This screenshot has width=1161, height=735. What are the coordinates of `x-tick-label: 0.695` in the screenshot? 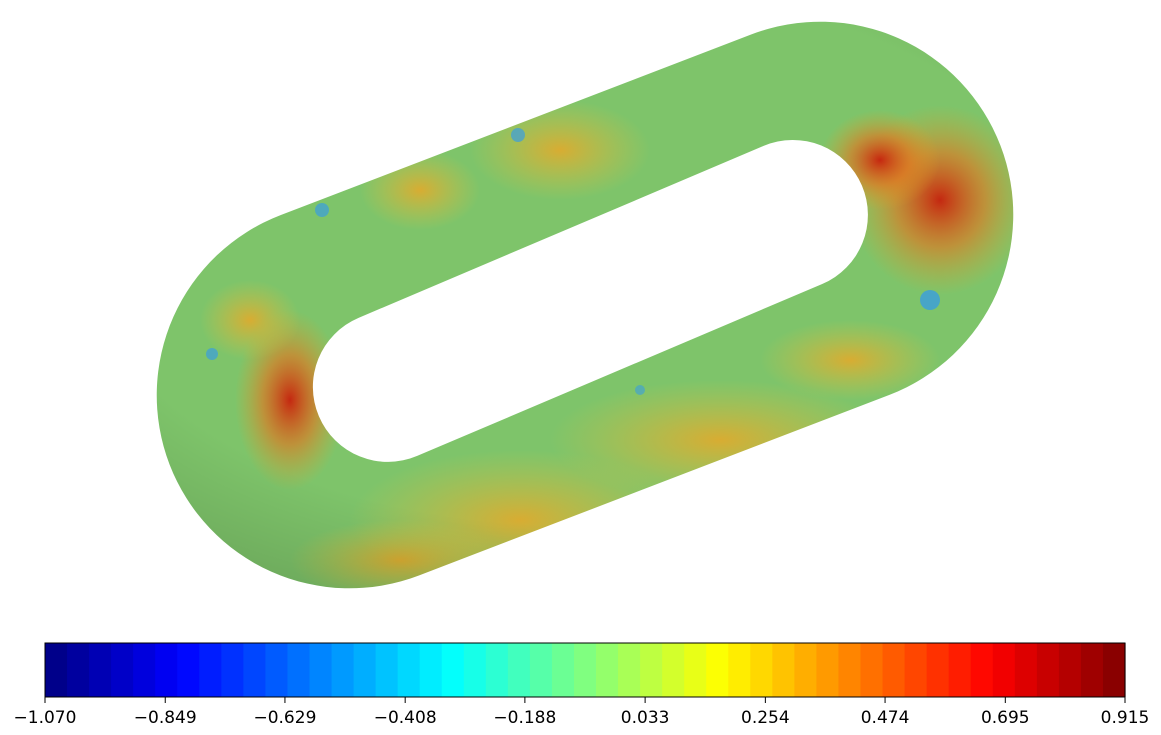 It's located at (1005, 718).